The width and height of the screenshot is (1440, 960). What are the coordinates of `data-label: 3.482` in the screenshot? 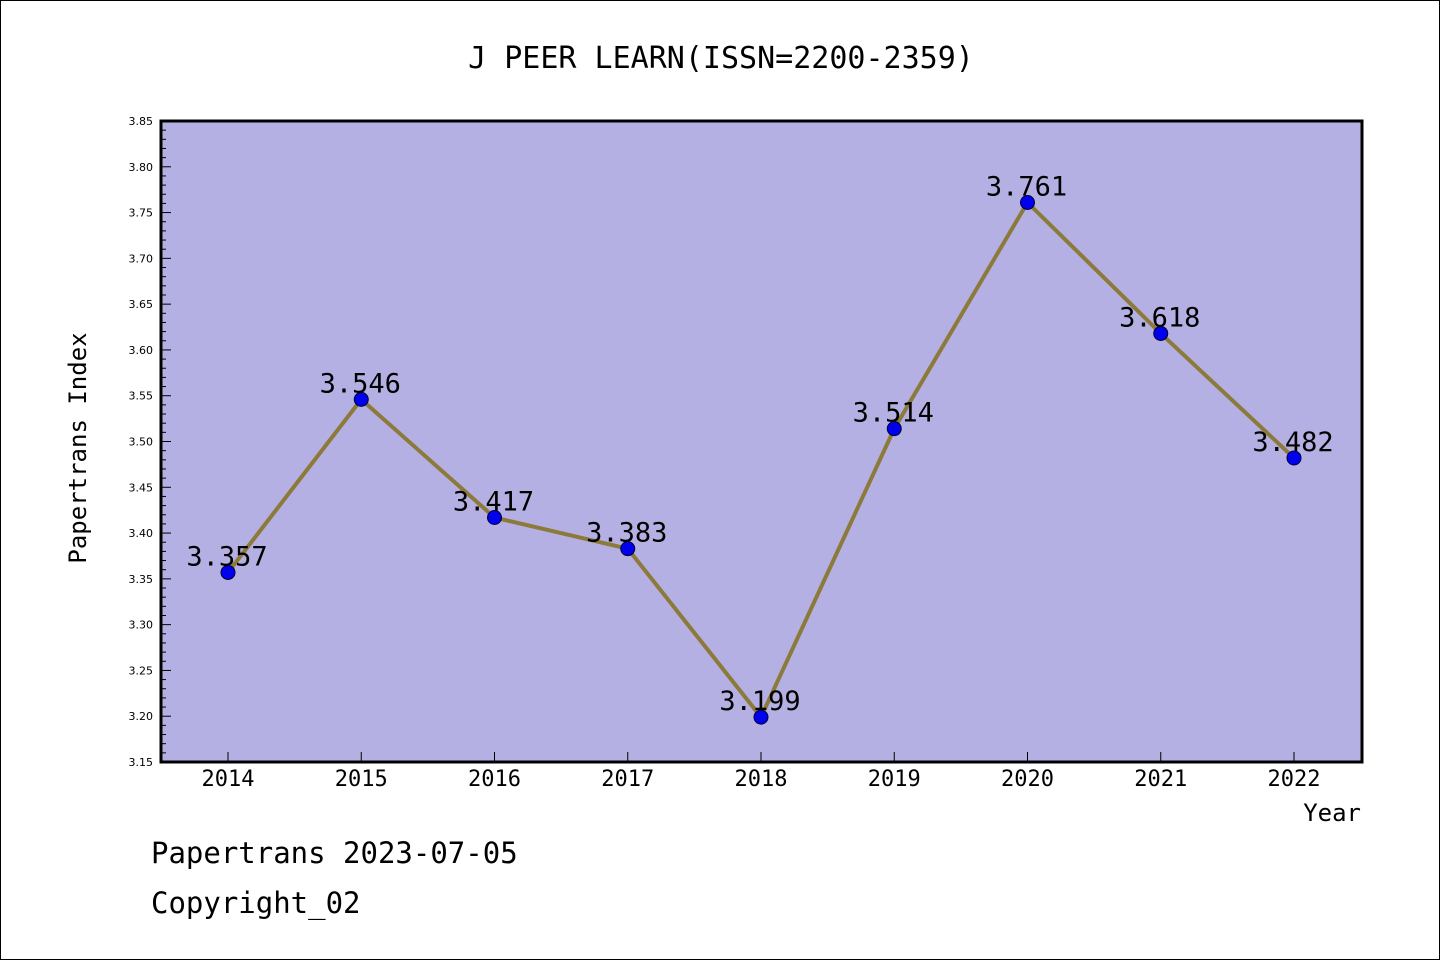 It's located at (1292, 442).